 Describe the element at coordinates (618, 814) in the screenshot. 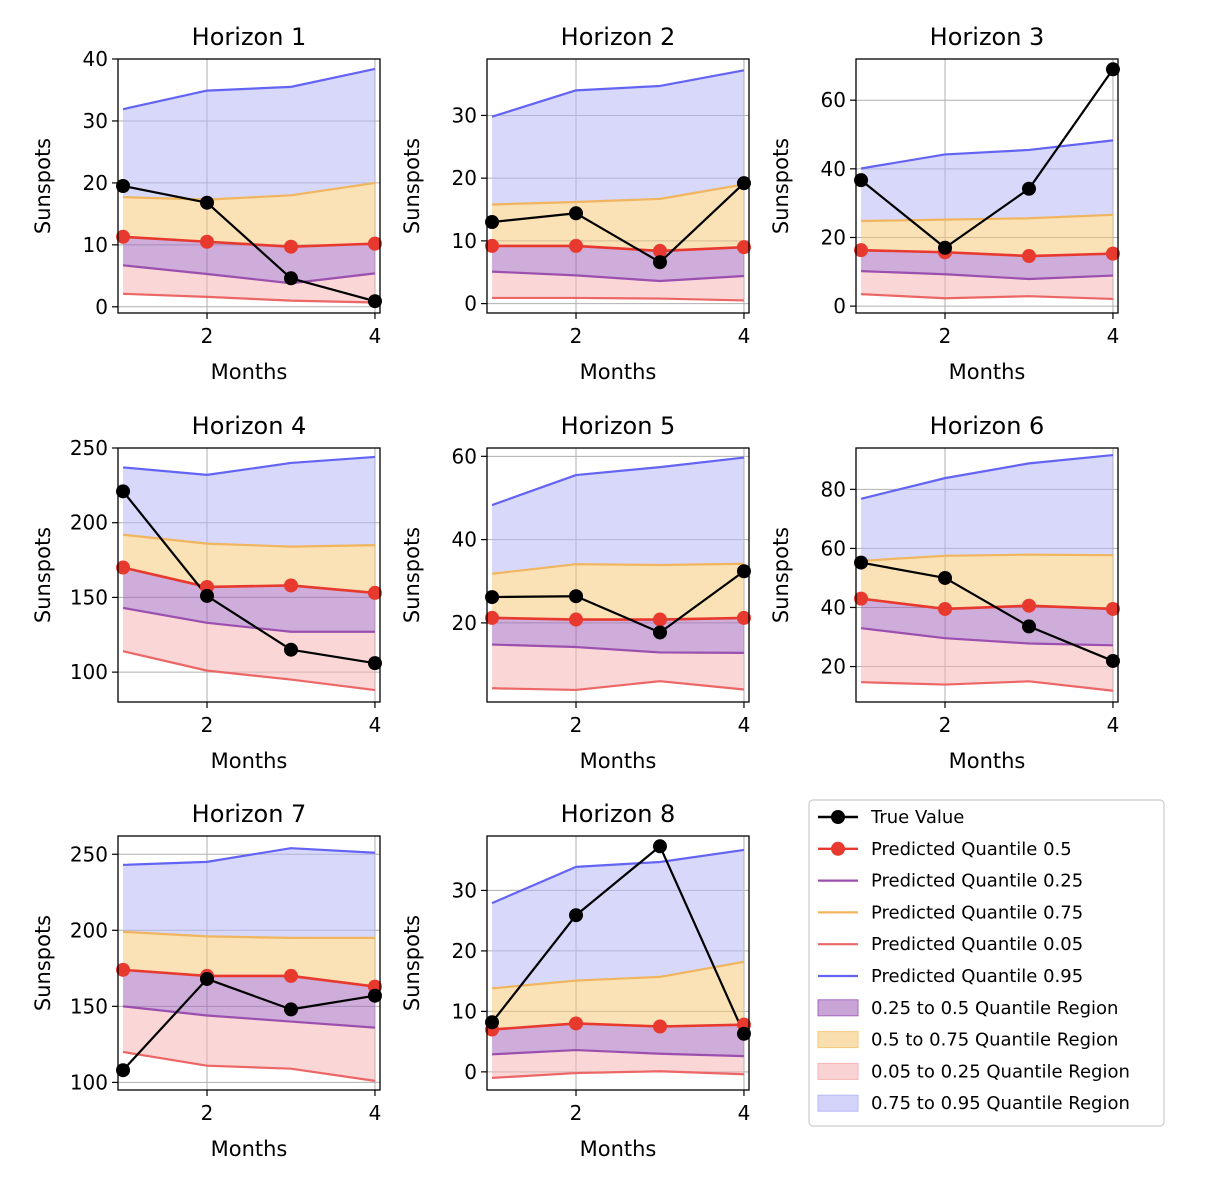

I see `subplot-title: Horizon 8` at that location.